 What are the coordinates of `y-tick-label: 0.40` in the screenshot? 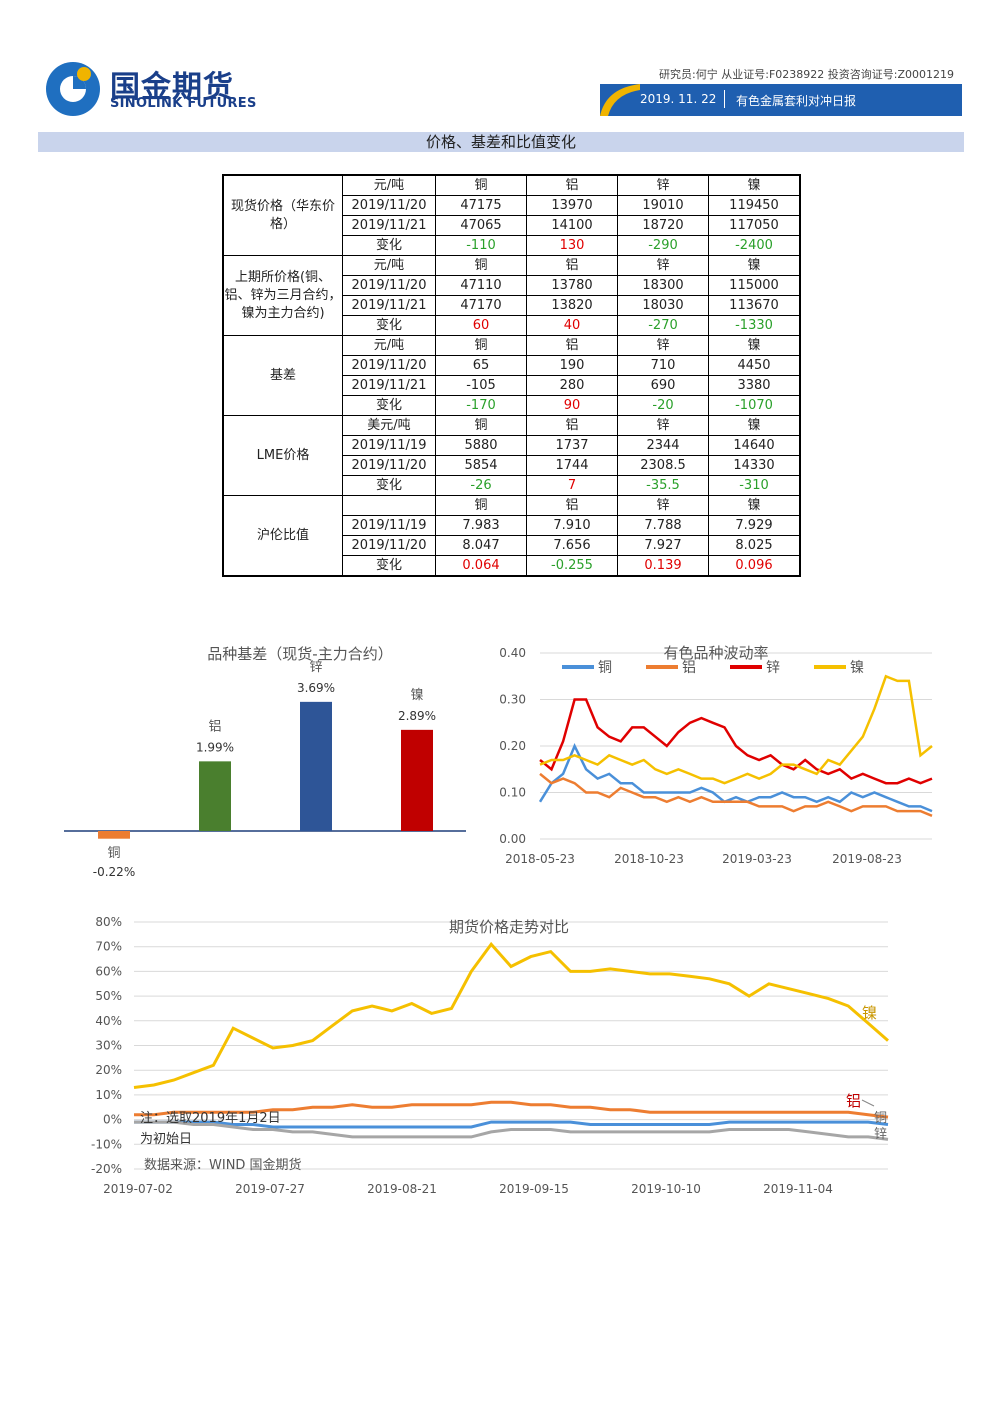 It's located at (512, 653).